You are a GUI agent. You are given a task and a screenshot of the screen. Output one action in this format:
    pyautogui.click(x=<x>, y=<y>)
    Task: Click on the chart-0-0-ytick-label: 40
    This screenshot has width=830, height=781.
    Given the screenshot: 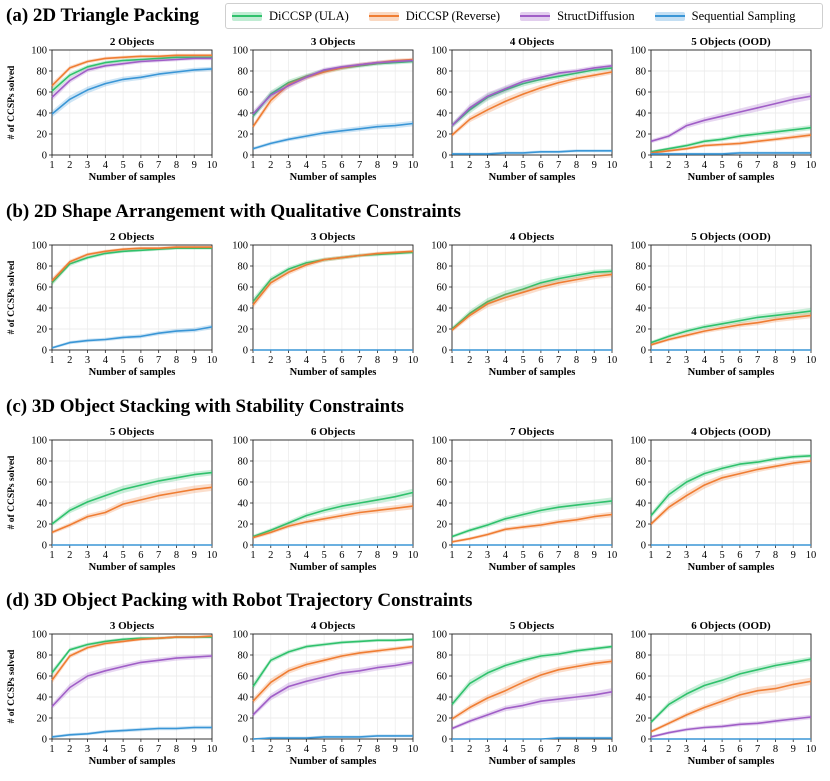 What is the action you would take?
    pyautogui.click(x=42, y=114)
    